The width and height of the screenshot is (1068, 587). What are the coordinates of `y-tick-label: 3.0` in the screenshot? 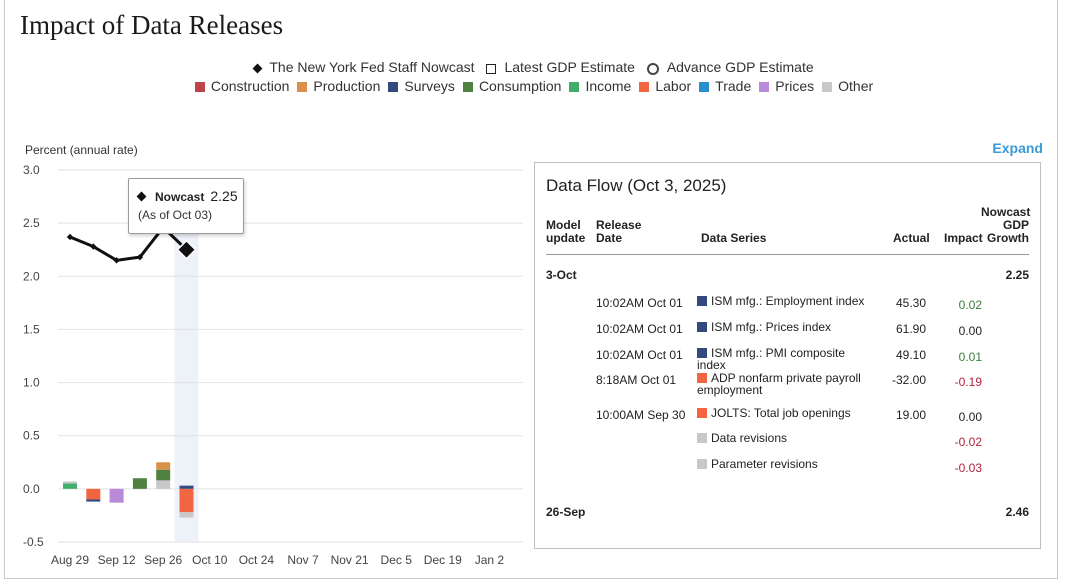 It's located at (31, 170).